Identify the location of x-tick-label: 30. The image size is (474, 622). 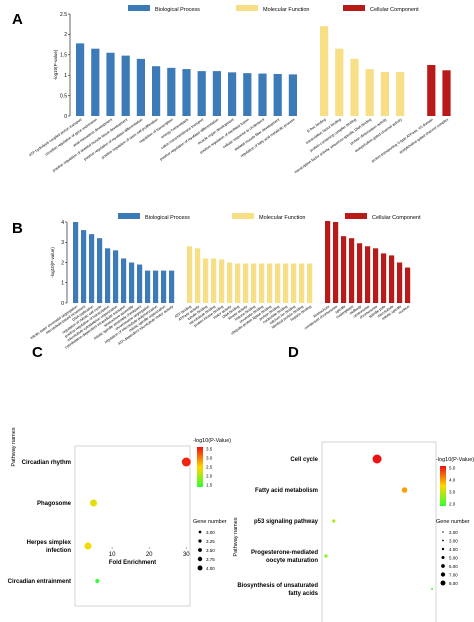
(186, 555).